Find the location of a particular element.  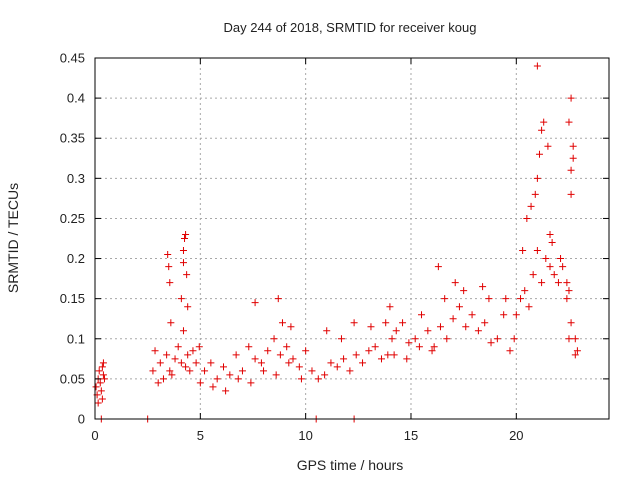

y-tick-label: 0.05 is located at coordinates (72, 378).